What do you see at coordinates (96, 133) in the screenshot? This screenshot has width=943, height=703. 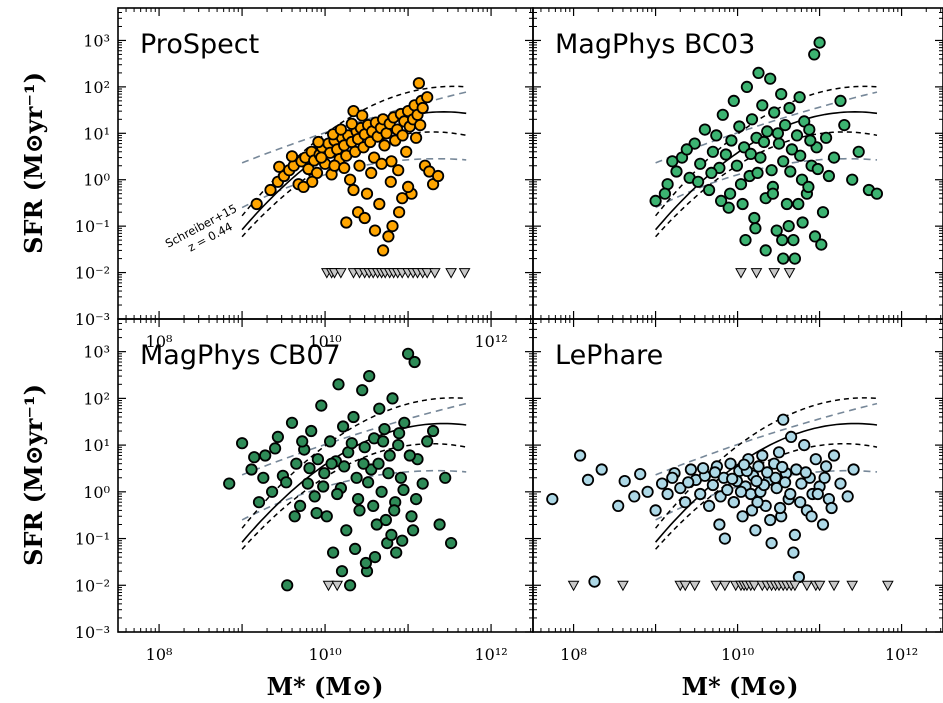 I see `y-tick-label: 10¹` at bounding box center [96, 133].